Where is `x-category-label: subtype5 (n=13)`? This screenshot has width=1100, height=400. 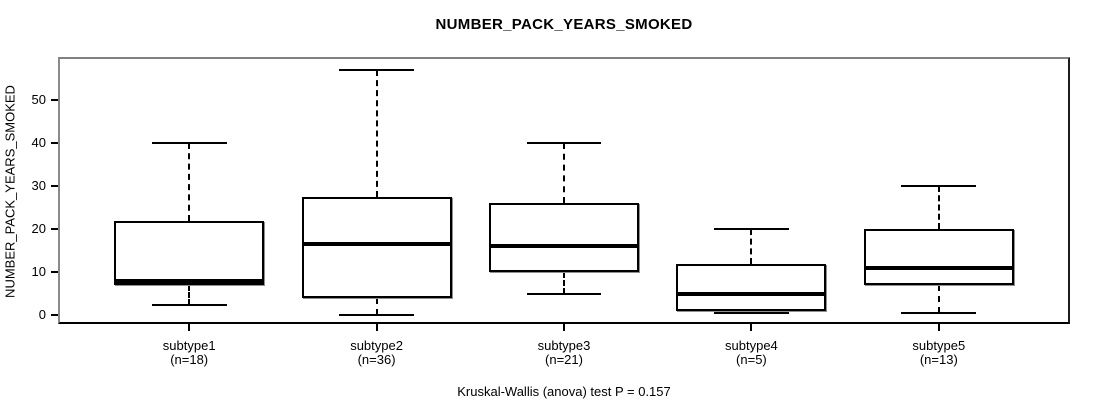 x-category-label: subtype5 (n=13) is located at coordinates (939, 352).